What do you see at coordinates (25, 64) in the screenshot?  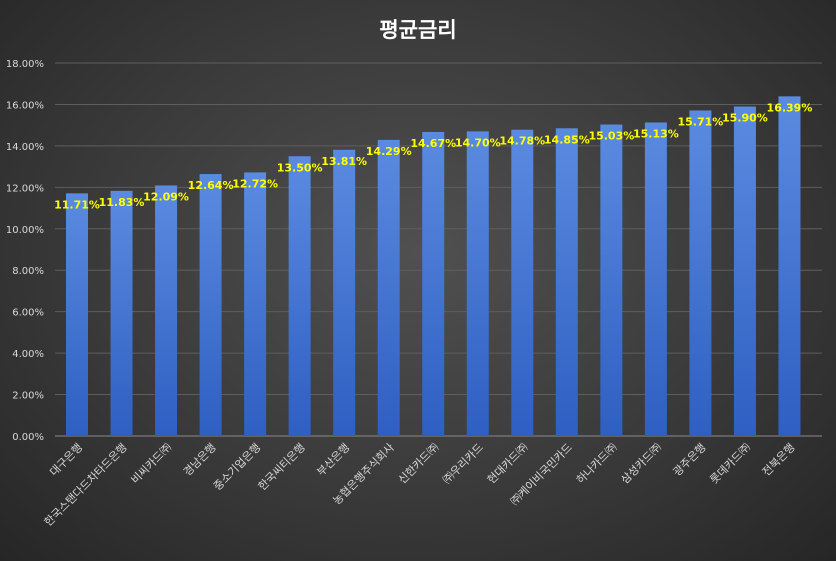 I see `y-tick-label: 18.00%` at bounding box center [25, 64].